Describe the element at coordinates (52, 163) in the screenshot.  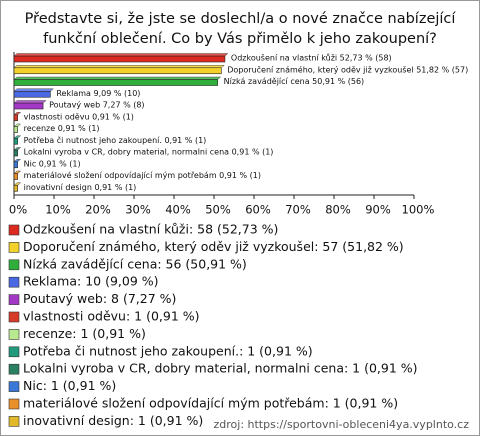
I see `value-label: Nic 0,91 % (1)` at that location.